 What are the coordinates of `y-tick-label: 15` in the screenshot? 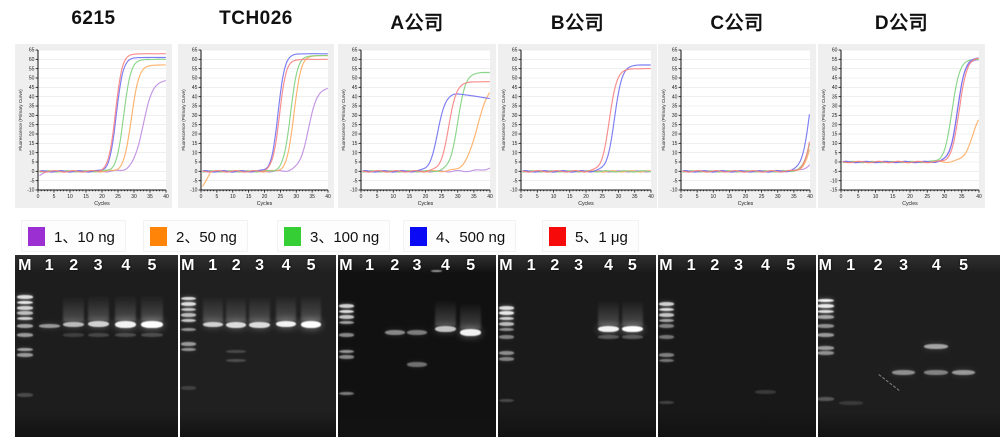 It's located at (355, 144).